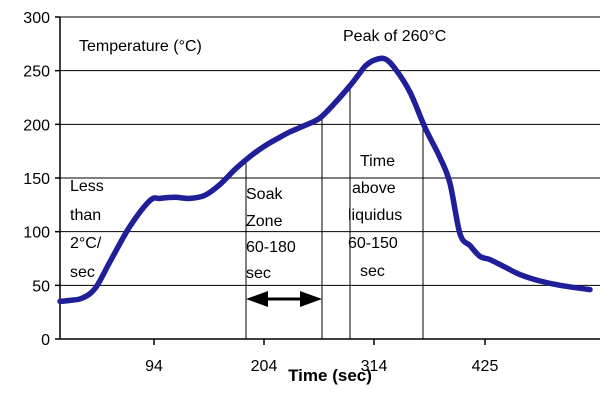  I want to click on arrow-head-right, so click(311, 299).